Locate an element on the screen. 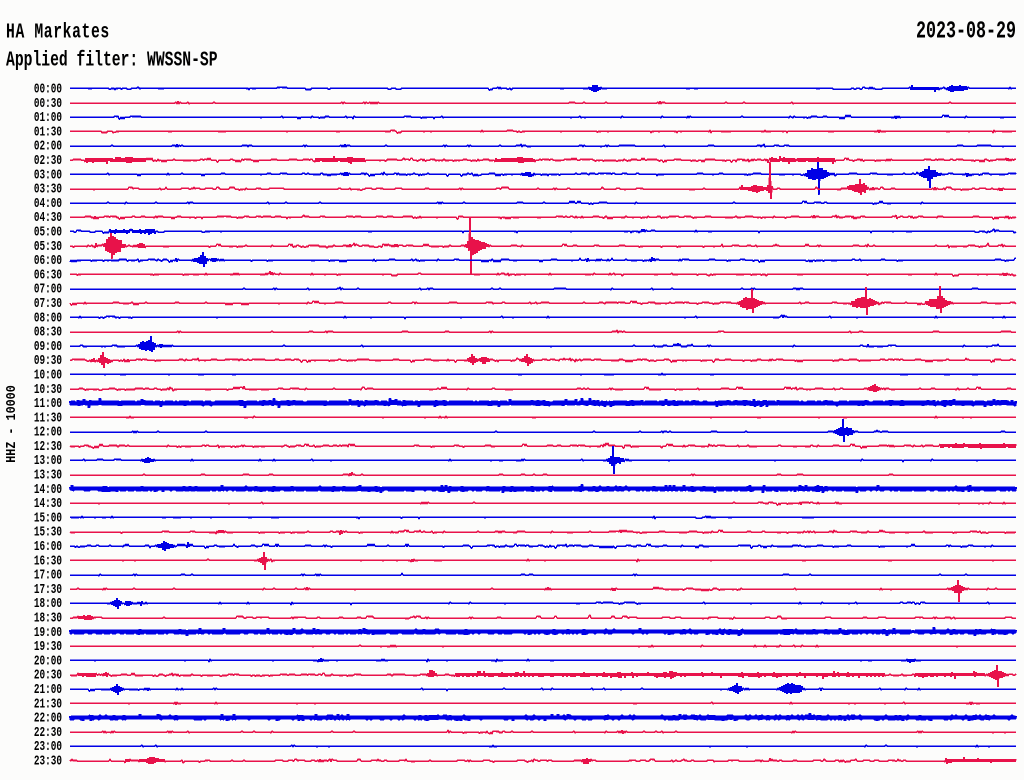 The height and width of the screenshot is (780, 1024). svg-text: 05:00 is located at coordinates (48, 232).